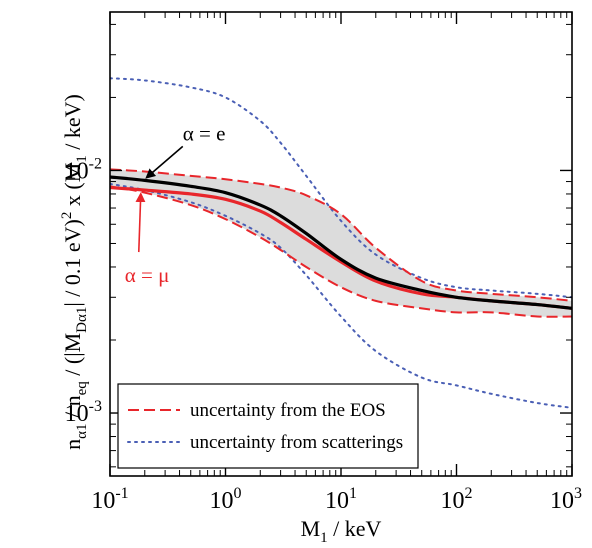  Describe the element at coordinates (140, 222) in the screenshot. I see `annotation-arrow-mu` at that location.